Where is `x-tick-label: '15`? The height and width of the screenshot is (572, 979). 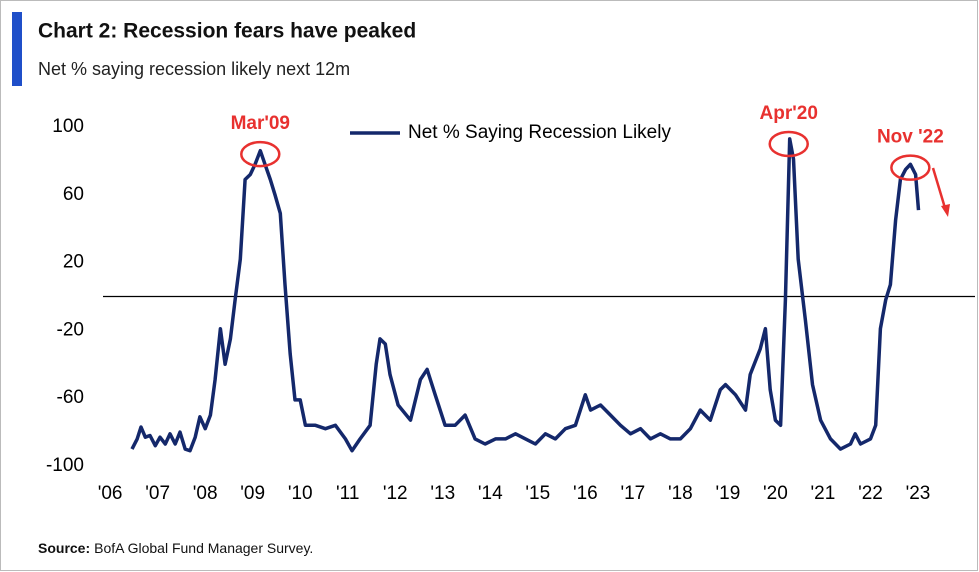 x-tick-label: '15 is located at coordinates (537, 493).